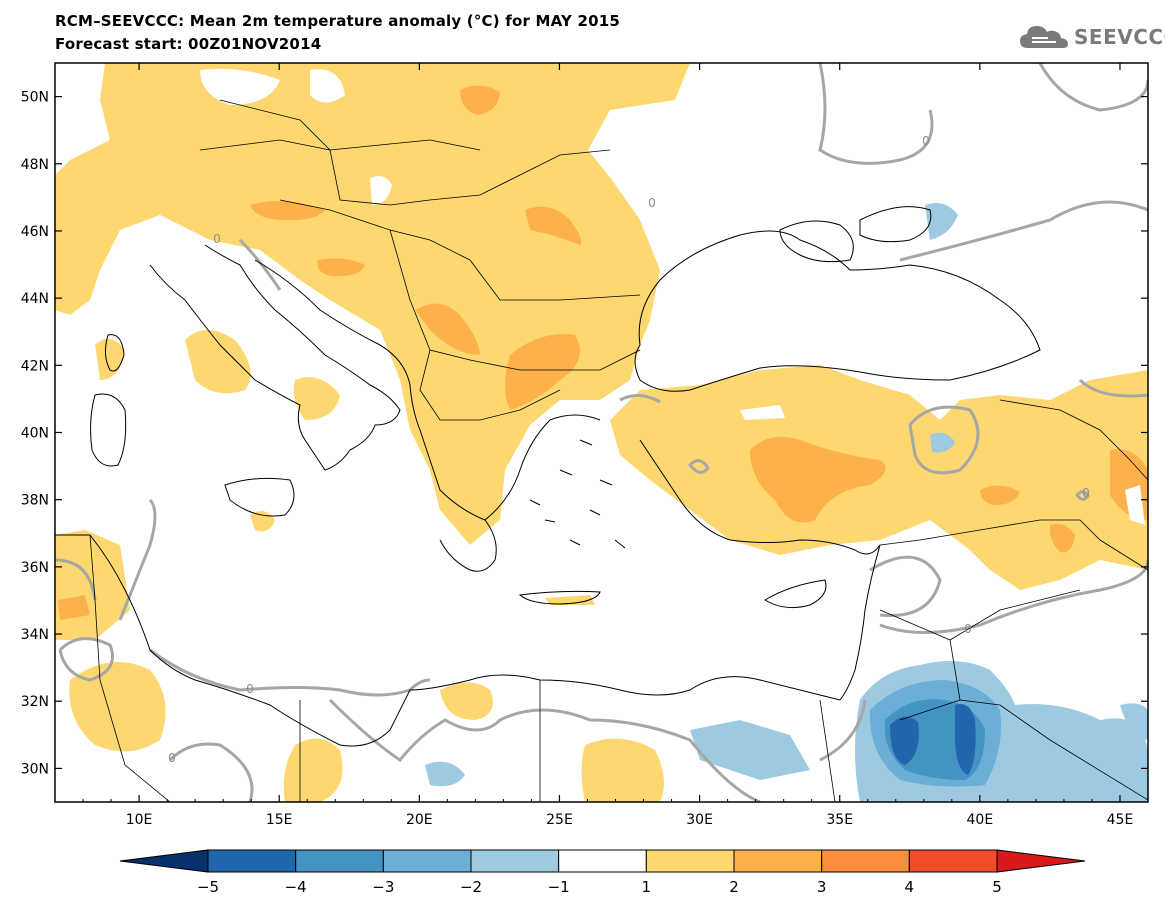 This screenshot has height=907, width=1165. What do you see at coordinates (1000, 495) in the screenshot?
I see `warm2-anomaly-east-anatolia` at bounding box center [1000, 495].